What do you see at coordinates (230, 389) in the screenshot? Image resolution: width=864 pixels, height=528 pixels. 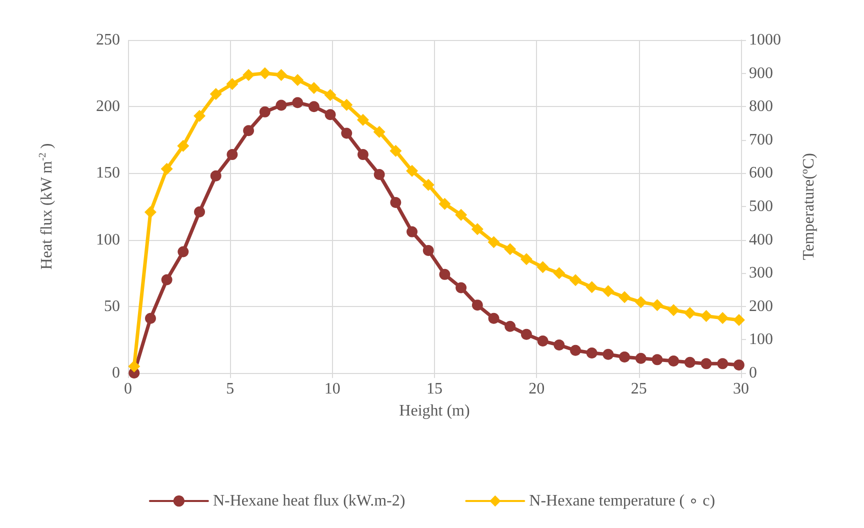 I see `x-tick-label: 5` at bounding box center [230, 389].